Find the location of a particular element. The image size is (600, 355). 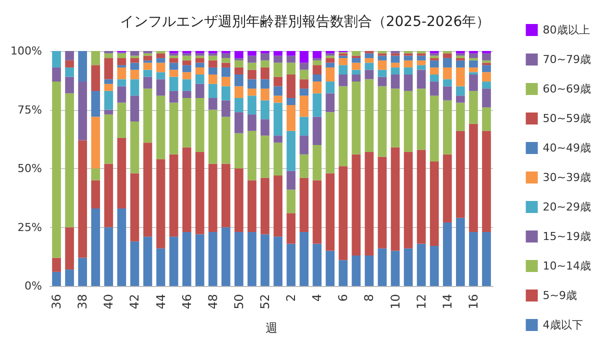

x-tick-label: 12 is located at coordinates (421, 302).